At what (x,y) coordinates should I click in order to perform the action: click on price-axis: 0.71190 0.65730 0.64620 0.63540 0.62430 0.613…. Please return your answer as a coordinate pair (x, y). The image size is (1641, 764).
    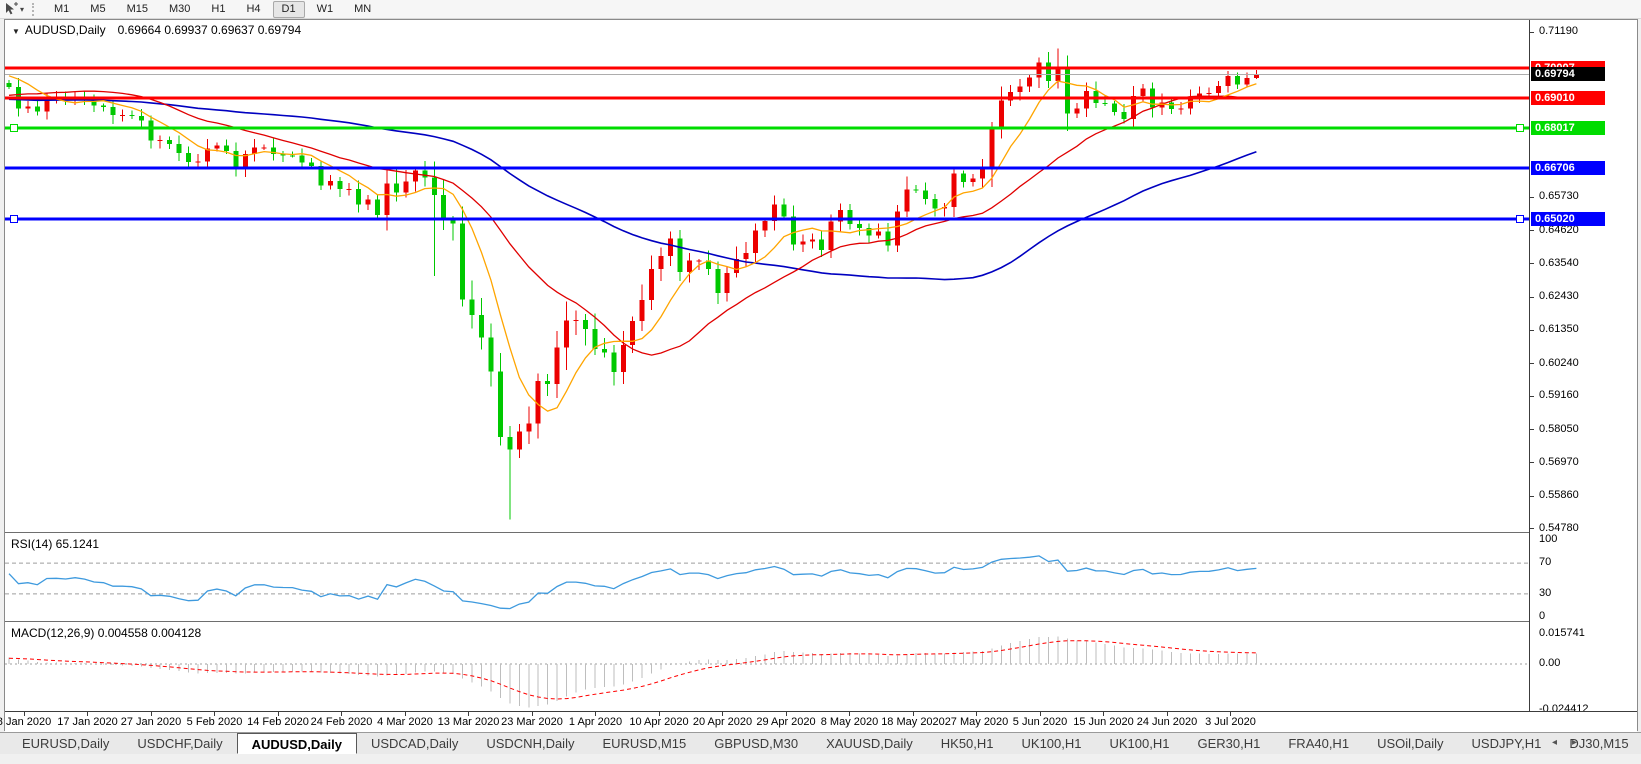
    Looking at the image, I should click on (1583, 367).